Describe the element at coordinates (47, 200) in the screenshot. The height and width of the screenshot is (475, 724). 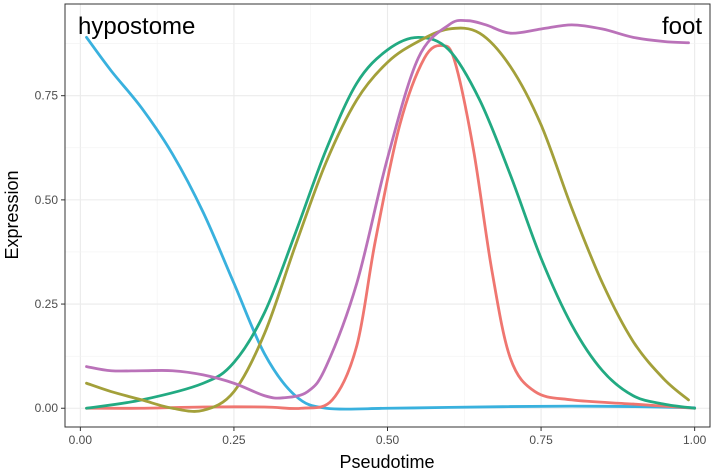
I see `y-tick-label: 0.50` at that location.